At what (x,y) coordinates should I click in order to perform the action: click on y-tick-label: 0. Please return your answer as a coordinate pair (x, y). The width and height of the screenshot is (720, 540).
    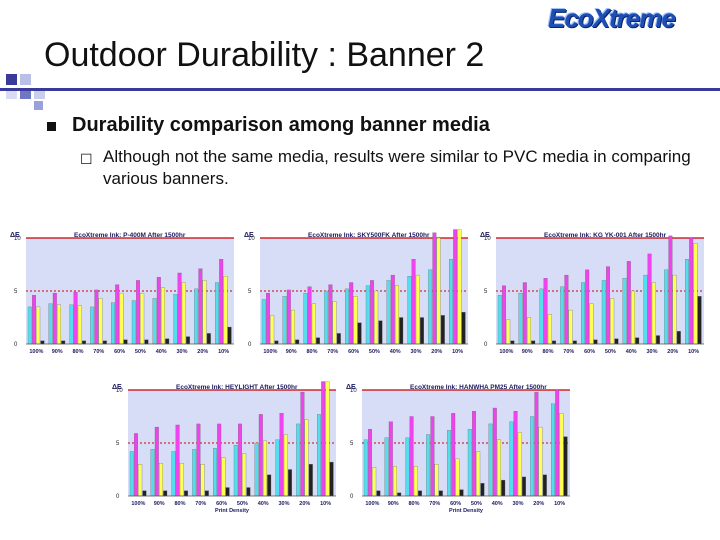
    Looking at the image, I should click on (16, 345).